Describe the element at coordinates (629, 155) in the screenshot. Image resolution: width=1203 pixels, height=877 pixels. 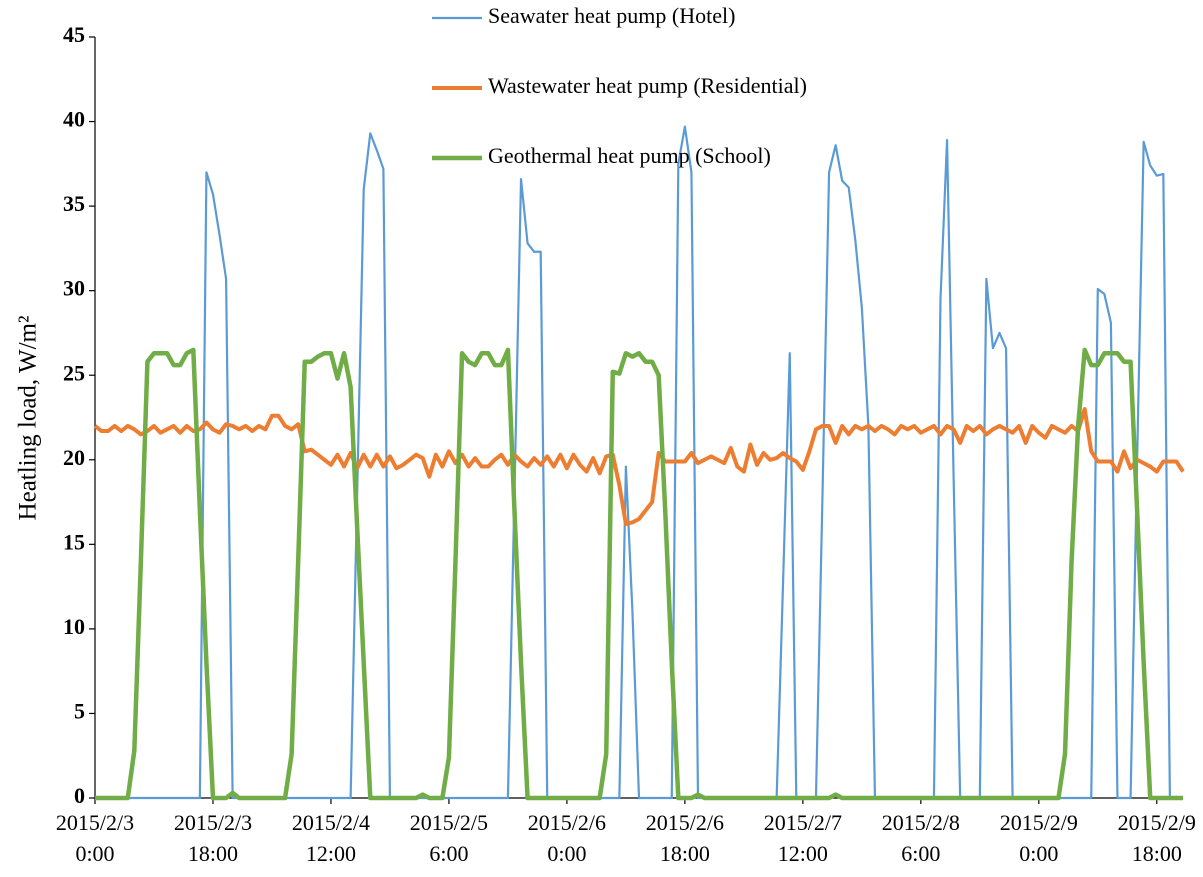
I see `legend-label: Geothermal heat pump (School)` at that location.